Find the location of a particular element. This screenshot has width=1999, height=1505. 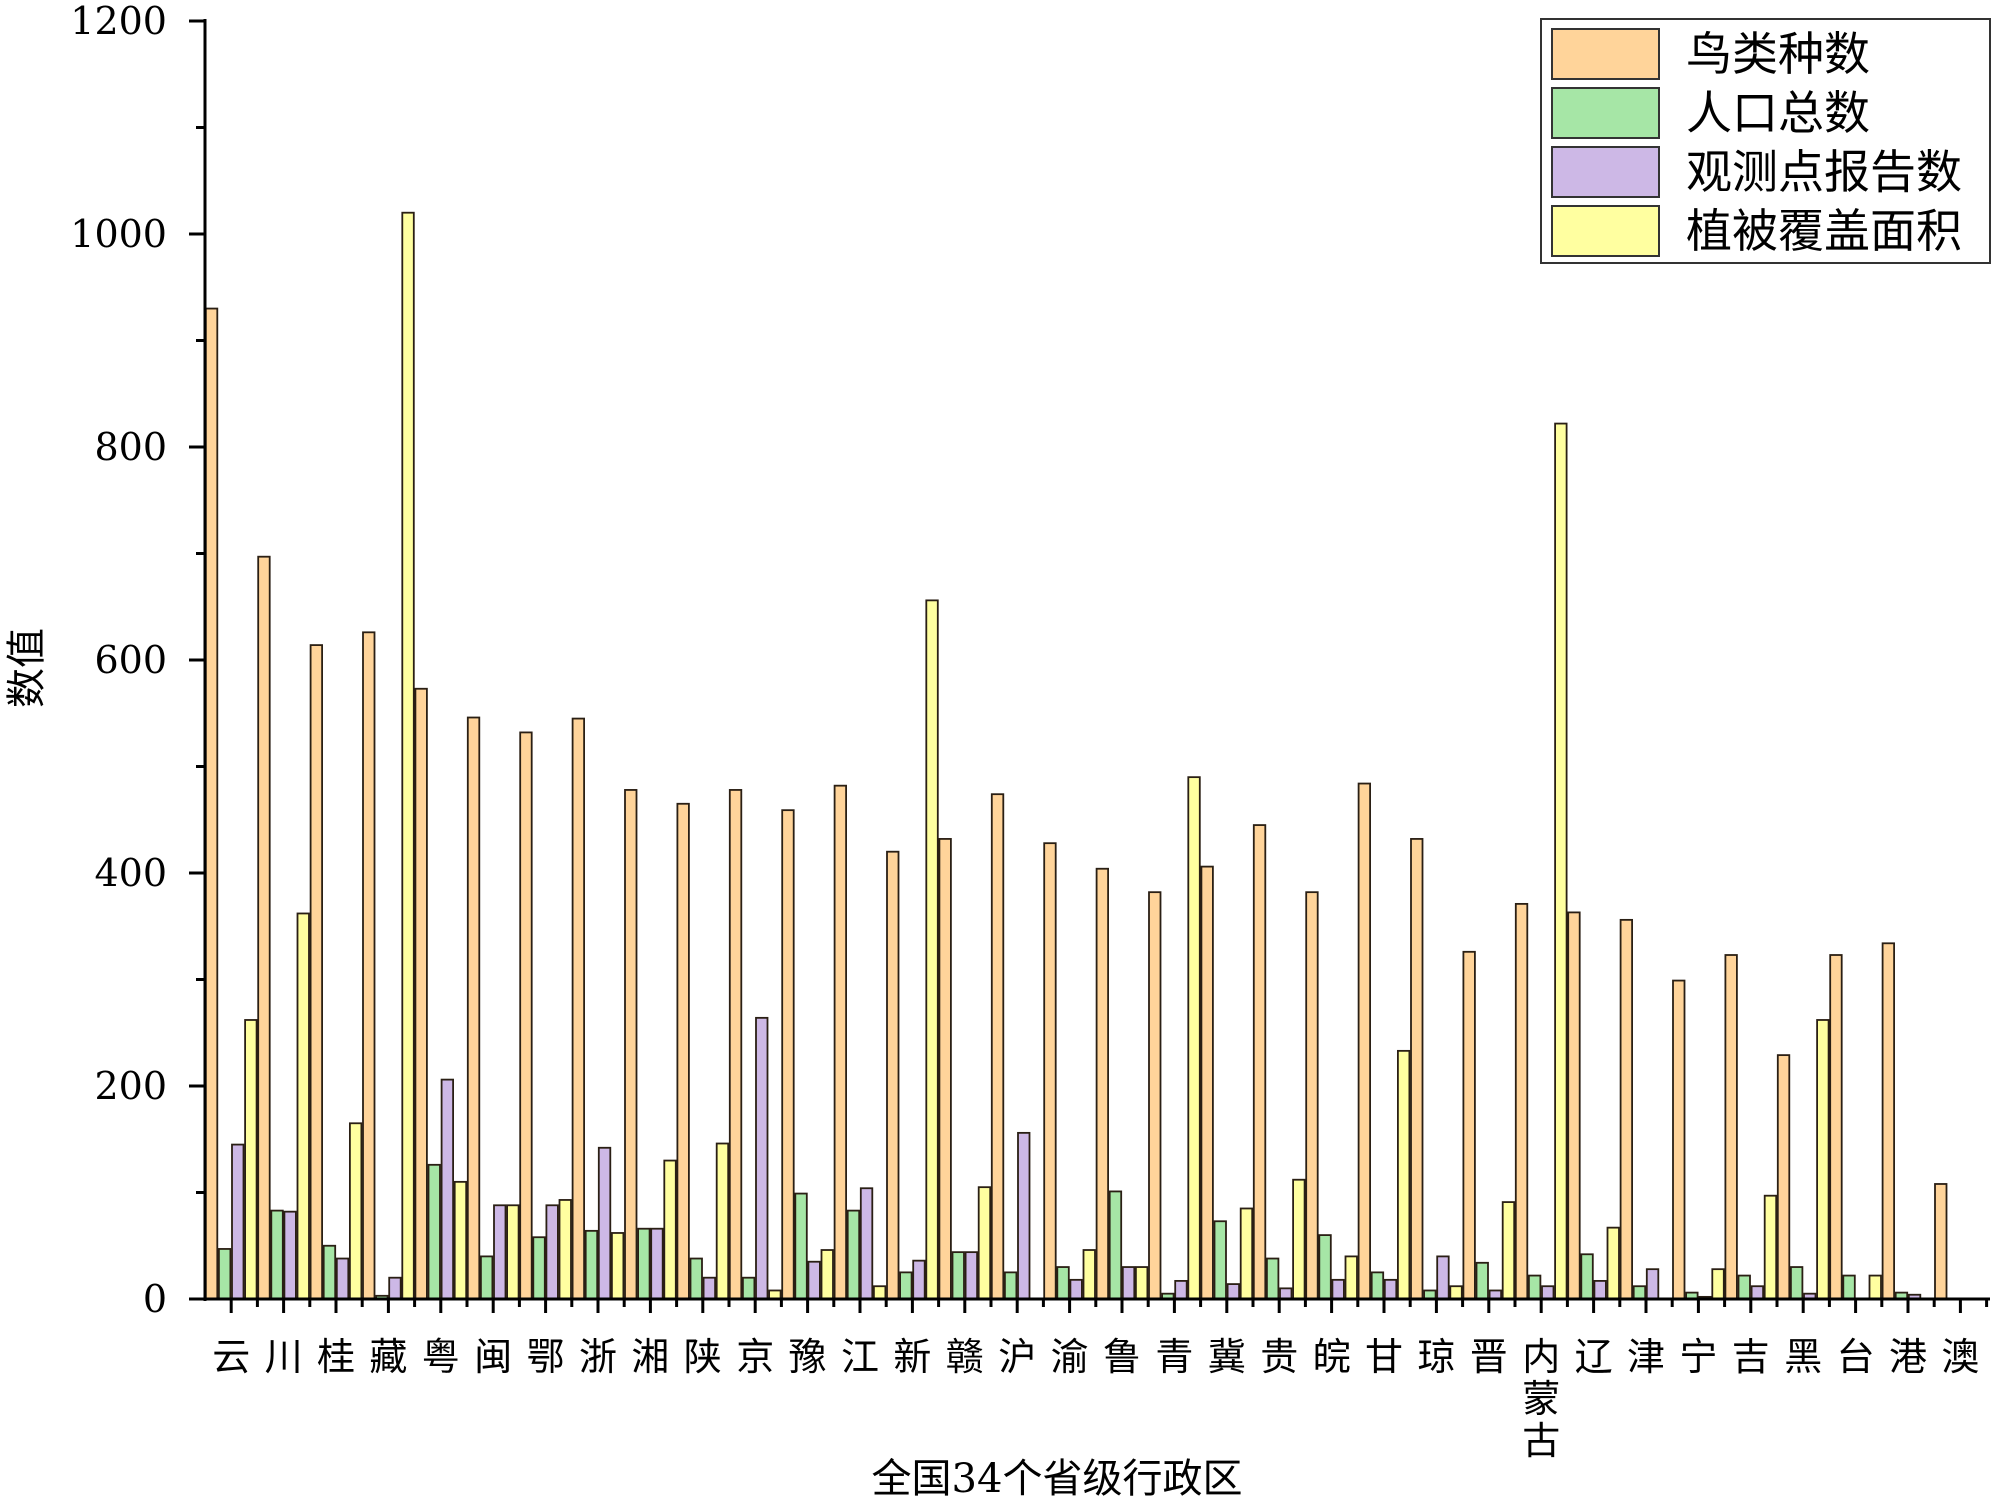

bar-内蒙古-3 is located at coordinates (1548, 1292).